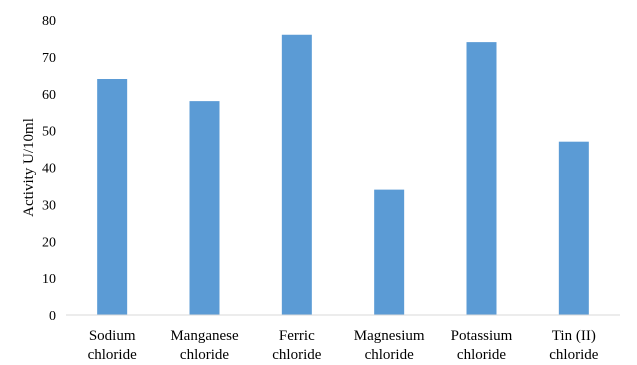 The height and width of the screenshot is (365, 637). Describe the element at coordinates (49, 95) in the screenshot. I see `y-tick-label: 60` at that location.